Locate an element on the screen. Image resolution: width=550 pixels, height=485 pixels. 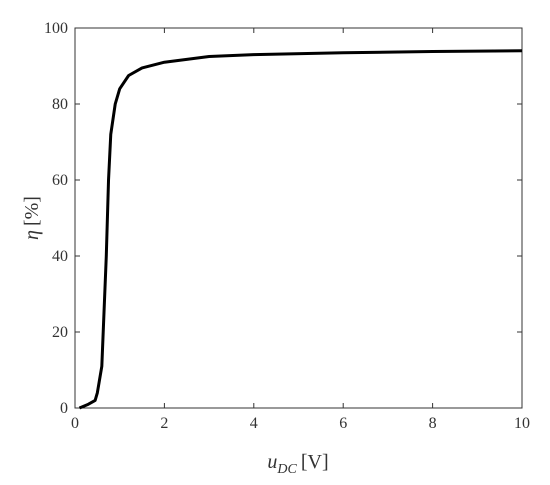
x-tick-label: 8 is located at coordinates (433, 423).